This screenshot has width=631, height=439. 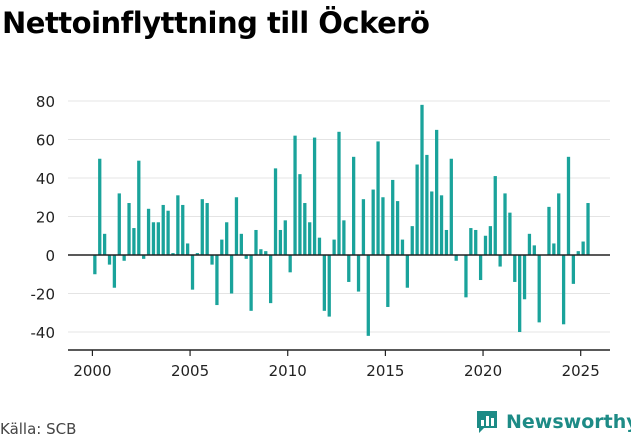 I want to click on y-tick-labels: 80 60 40 20 0 -20 -40, so click(x=43, y=217).